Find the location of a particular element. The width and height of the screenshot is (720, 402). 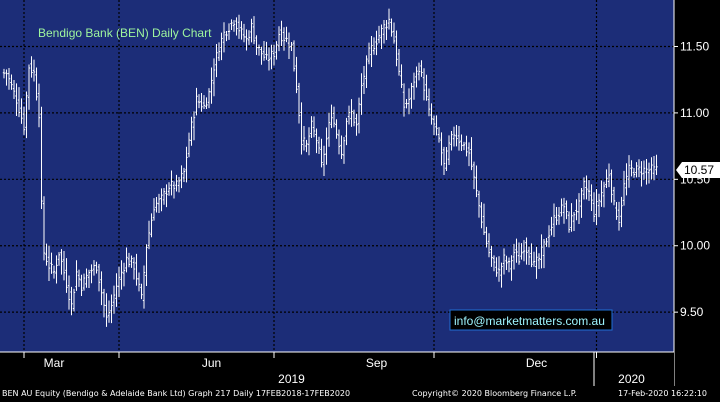

x-axis: Mar Jun Sep Dec 2019 2020 is located at coordinates (337, 368).